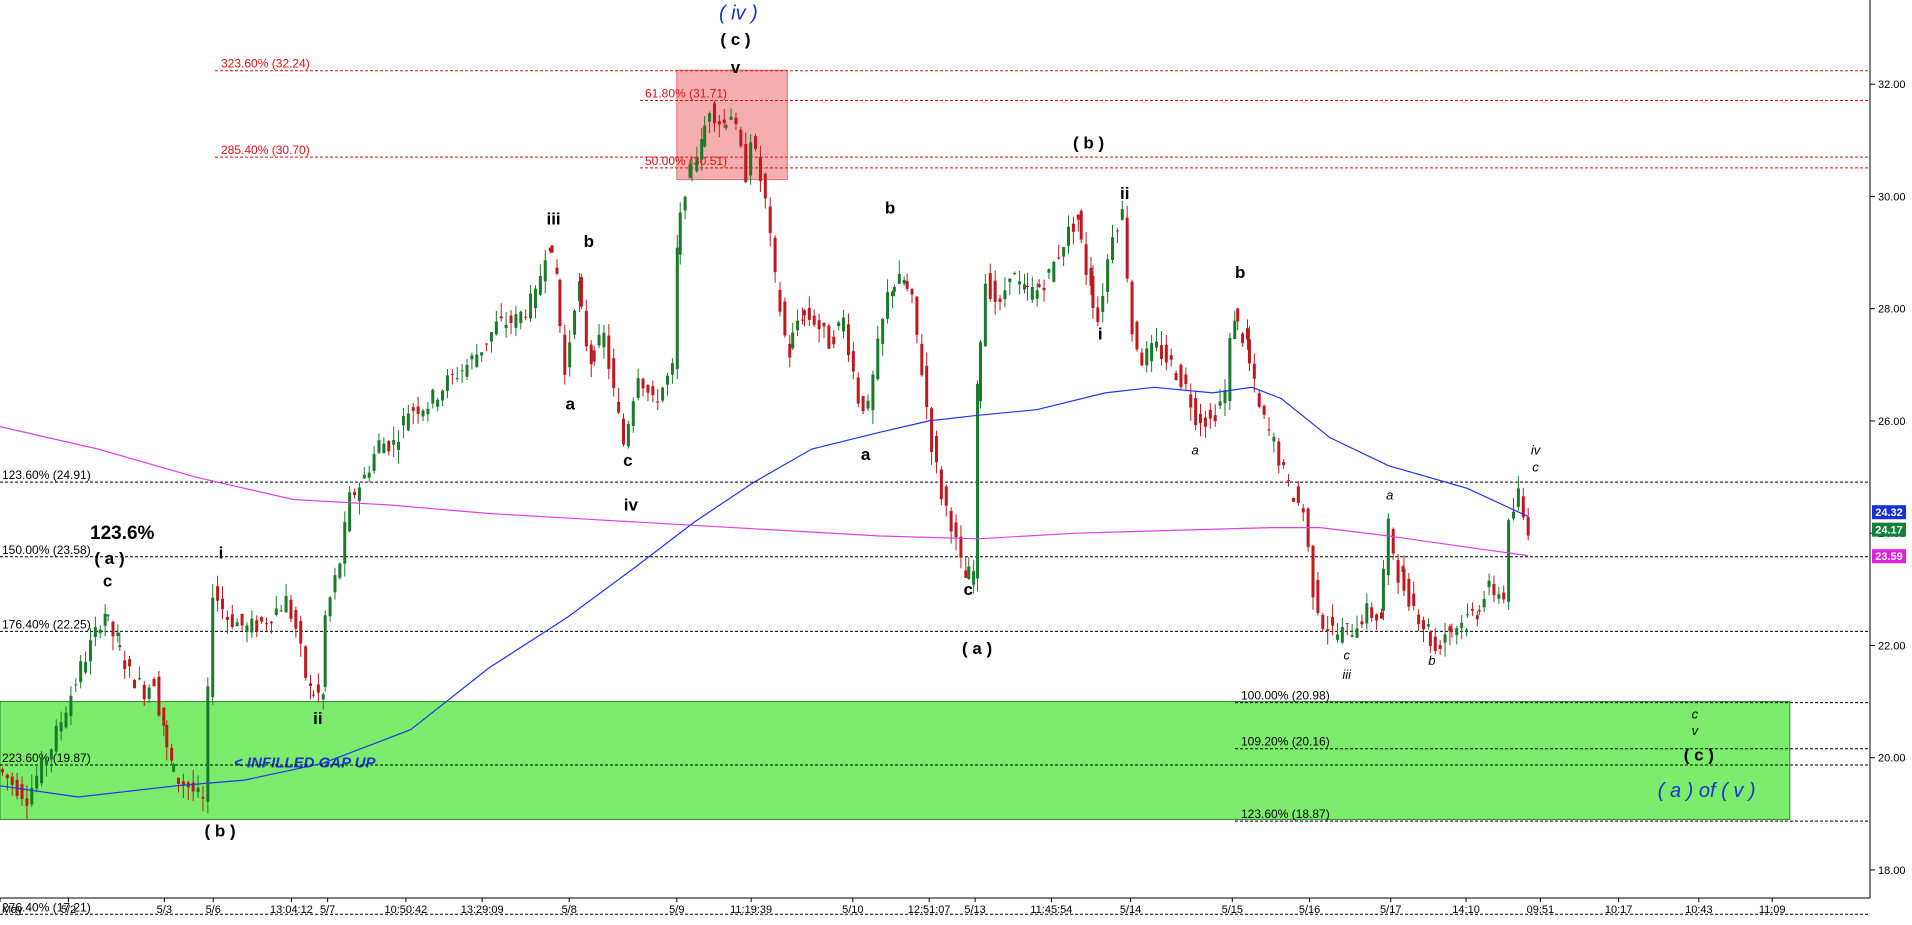  I want to click on price-badge-label: 24.32, so click(1889, 513).